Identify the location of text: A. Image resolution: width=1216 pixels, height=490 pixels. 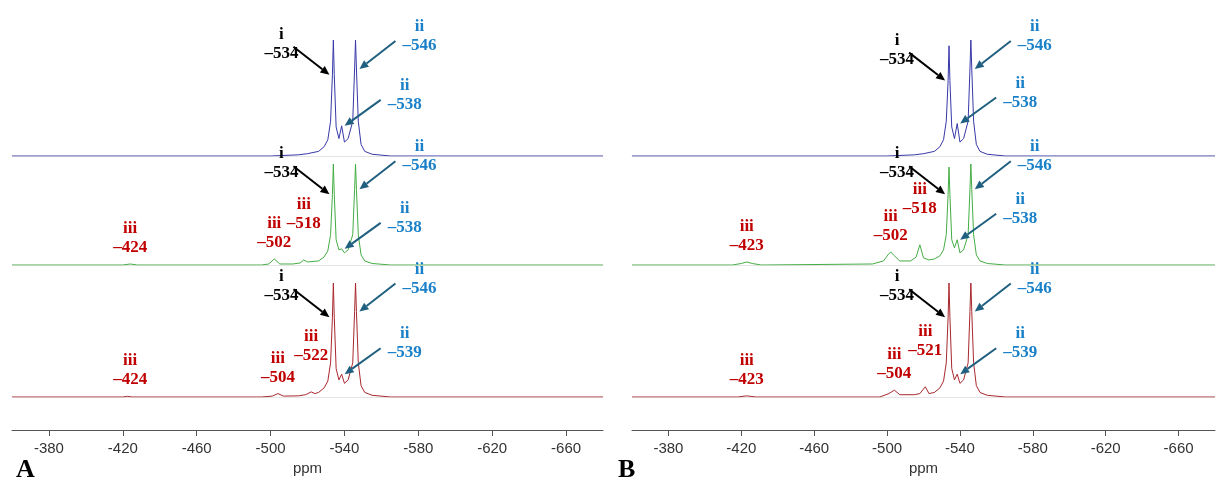
(25, 469).